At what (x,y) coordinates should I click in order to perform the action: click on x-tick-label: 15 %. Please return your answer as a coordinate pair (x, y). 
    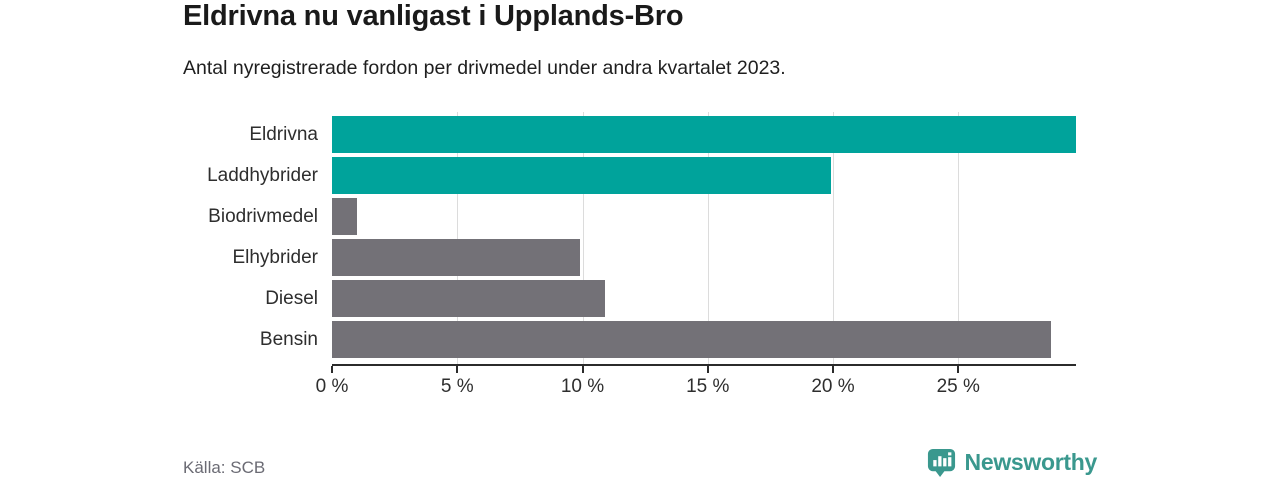
    Looking at the image, I should click on (708, 386).